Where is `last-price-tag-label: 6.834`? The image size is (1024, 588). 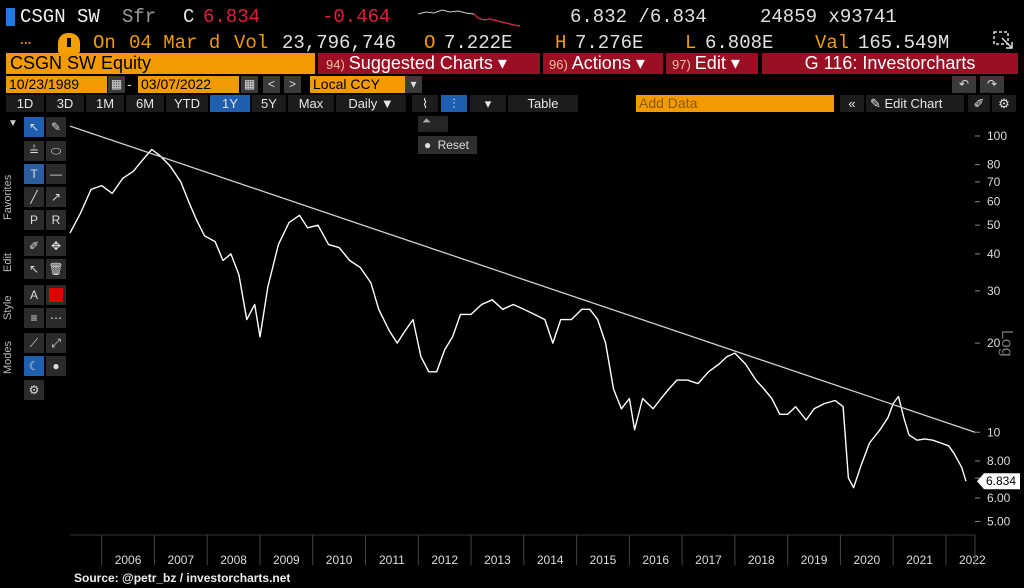 last-price-tag-label: 6.834 is located at coordinates (1001, 481).